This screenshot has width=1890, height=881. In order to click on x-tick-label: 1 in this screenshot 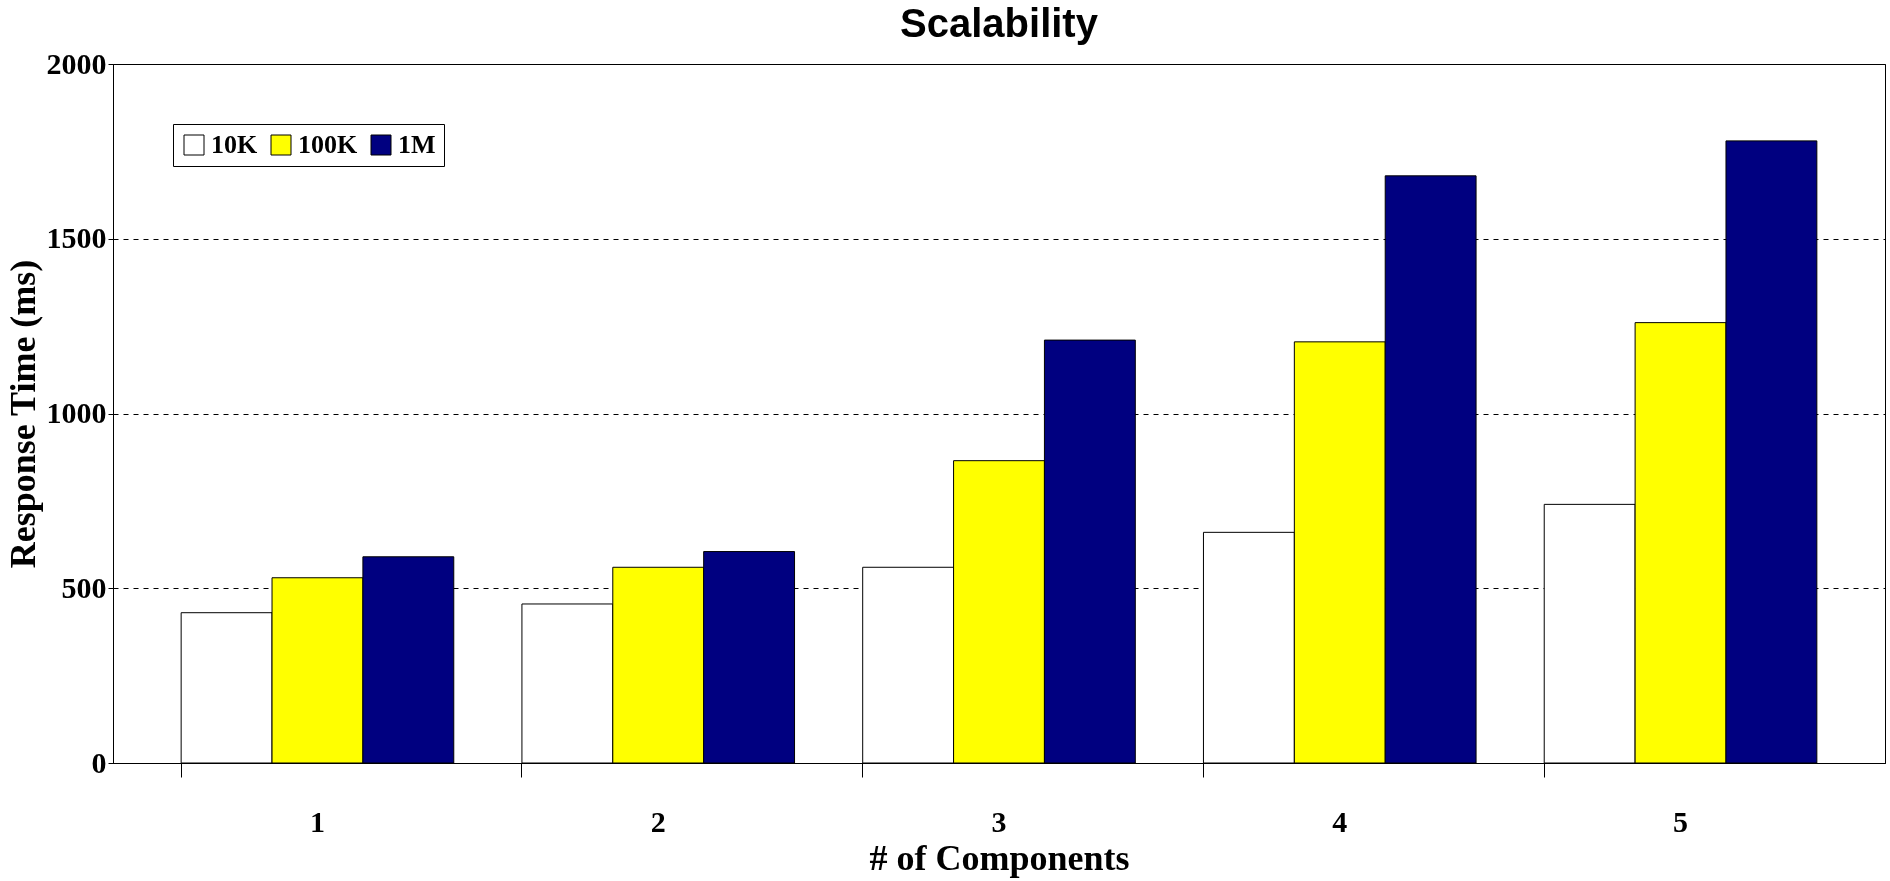, I will do `click(317, 821)`.